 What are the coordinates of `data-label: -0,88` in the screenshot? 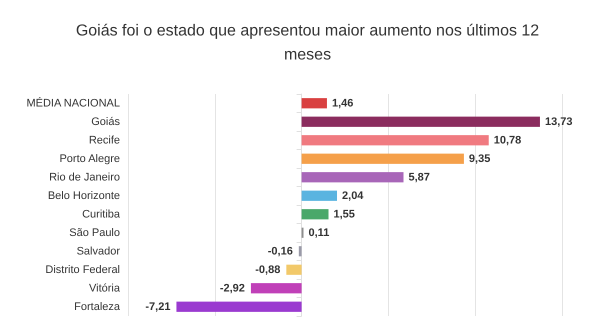 It's located at (267, 270).